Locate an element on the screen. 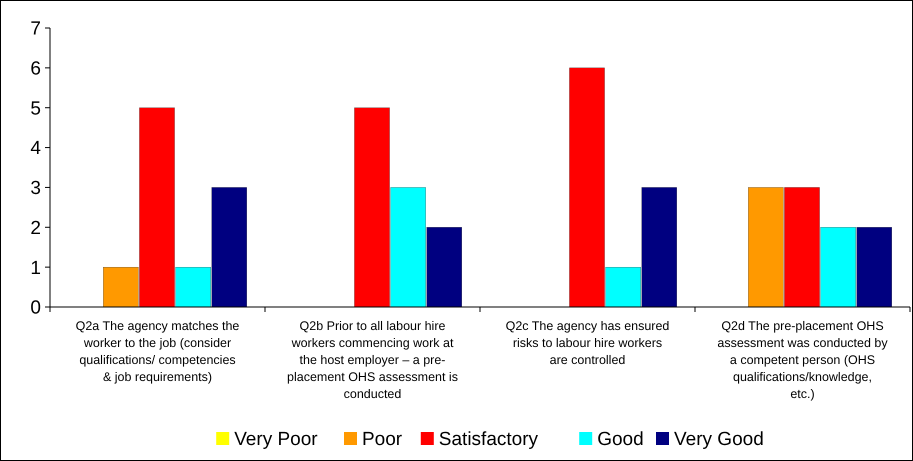 This screenshot has height=461, width=913. y-tick-label: 2 is located at coordinates (35, 228).